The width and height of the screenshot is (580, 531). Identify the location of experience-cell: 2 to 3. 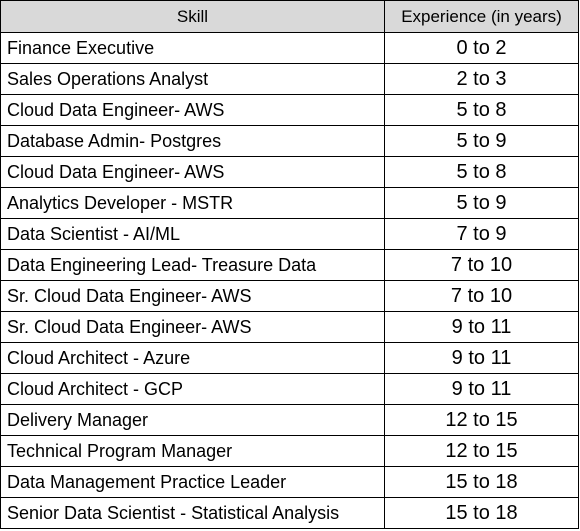
(481, 79).